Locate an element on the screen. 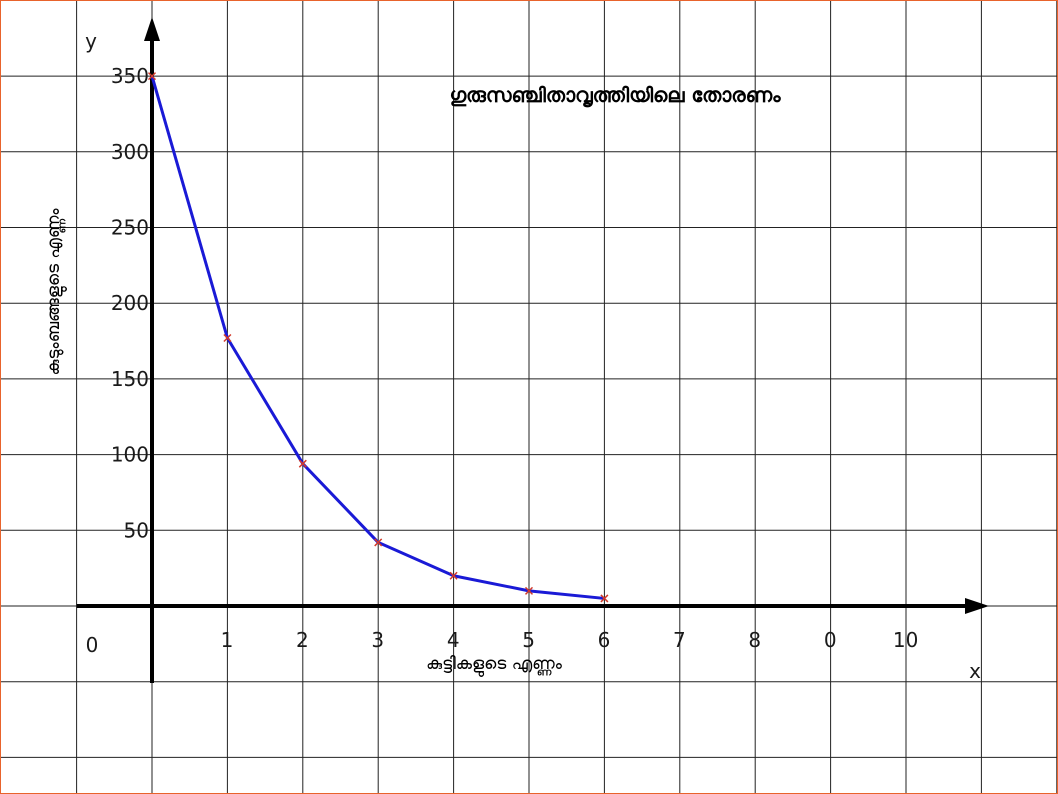 The width and height of the screenshot is (1058, 794). x-tick-label: 0 is located at coordinates (830, 640).